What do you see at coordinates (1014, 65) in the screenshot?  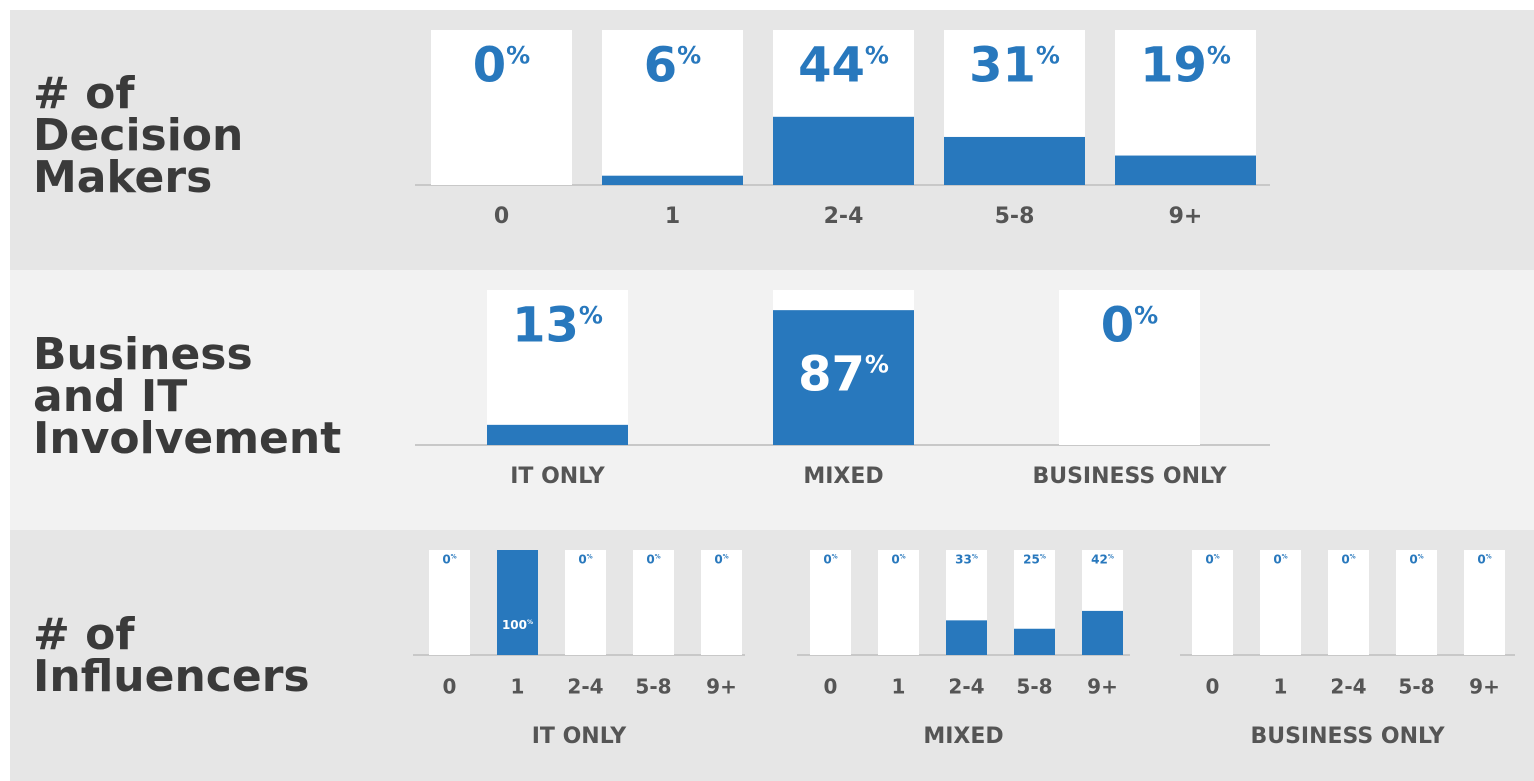 I see `value-label: 31%` at bounding box center [1014, 65].